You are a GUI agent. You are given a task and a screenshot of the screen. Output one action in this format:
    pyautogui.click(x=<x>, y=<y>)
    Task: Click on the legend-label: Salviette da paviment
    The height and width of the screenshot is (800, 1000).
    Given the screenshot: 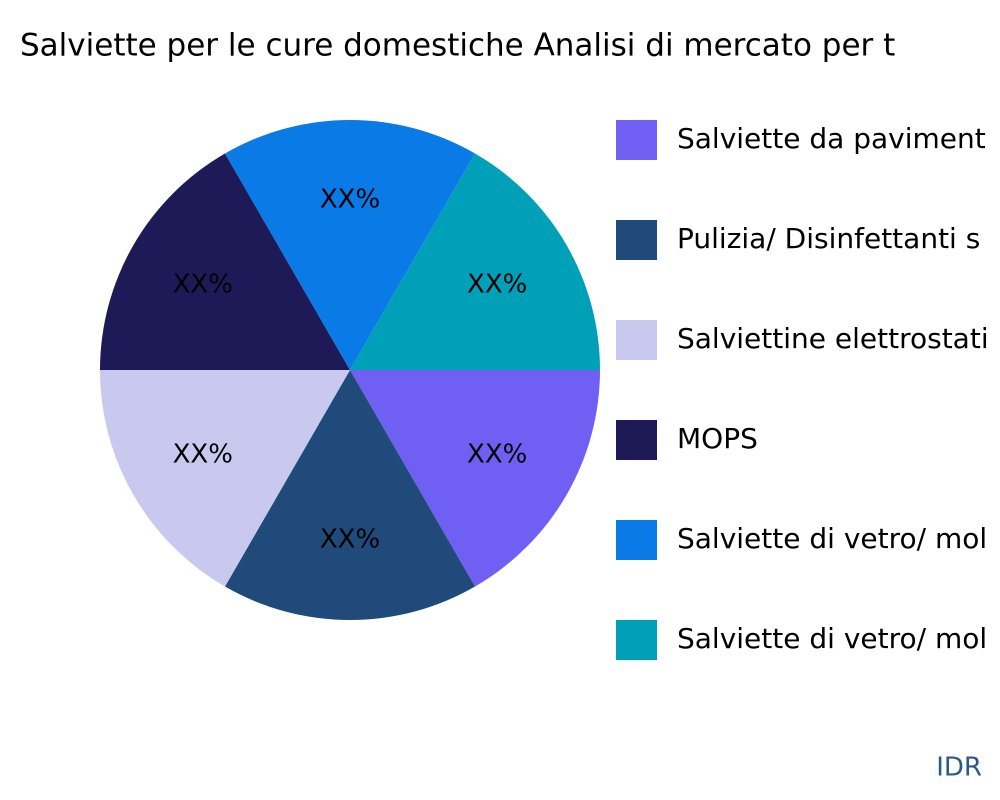 What is the action you would take?
    pyautogui.click(x=831, y=138)
    